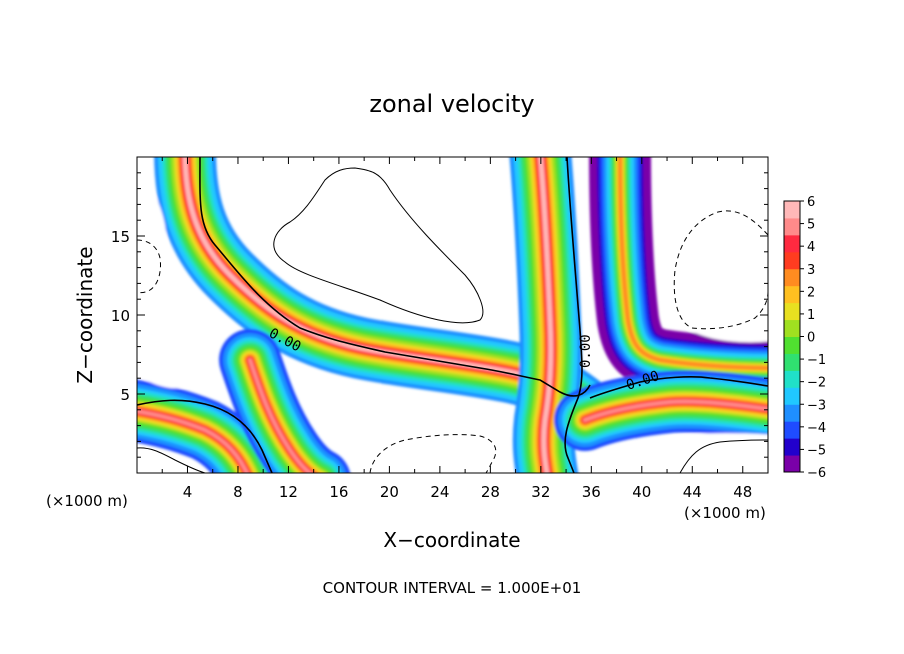  Describe the element at coordinates (451, 540) in the screenshot. I see `x-axis-label: X−coordinate` at that location.